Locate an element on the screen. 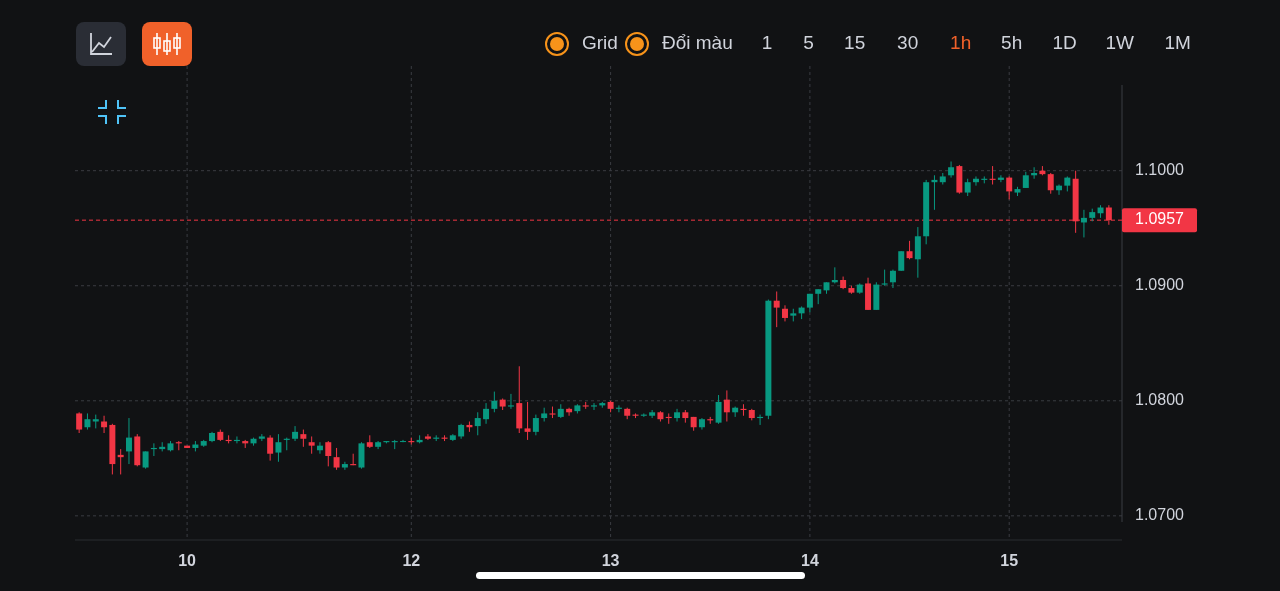  x-tick-label: 13 is located at coordinates (610, 560).